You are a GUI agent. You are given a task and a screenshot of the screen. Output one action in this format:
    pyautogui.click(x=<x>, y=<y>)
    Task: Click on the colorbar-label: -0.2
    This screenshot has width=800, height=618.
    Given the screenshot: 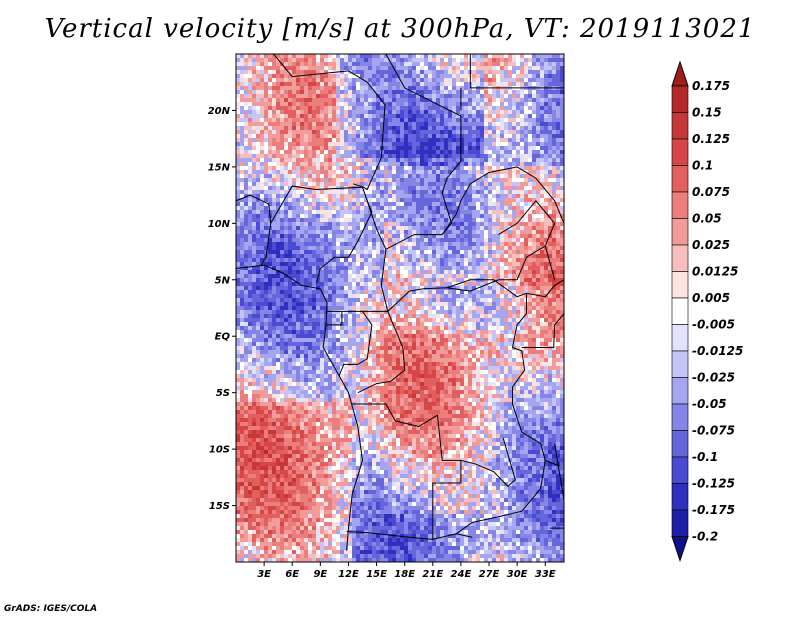 What is the action you would take?
    pyautogui.click(x=705, y=537)
    